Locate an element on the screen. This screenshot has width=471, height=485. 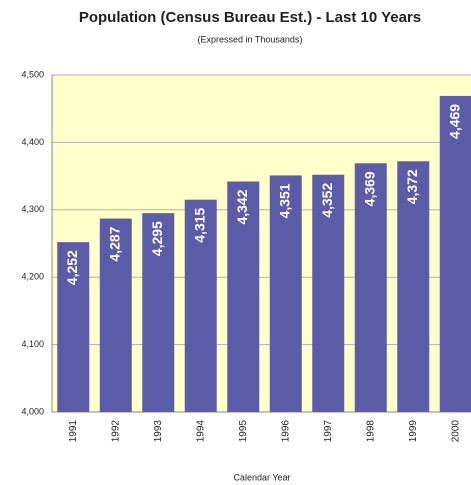
x-tick-label: 1992 is located at coordinates (115, 431).